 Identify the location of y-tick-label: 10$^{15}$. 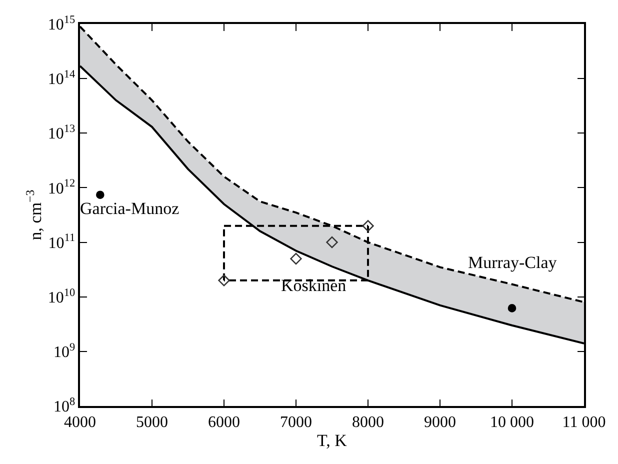
(62, 24).